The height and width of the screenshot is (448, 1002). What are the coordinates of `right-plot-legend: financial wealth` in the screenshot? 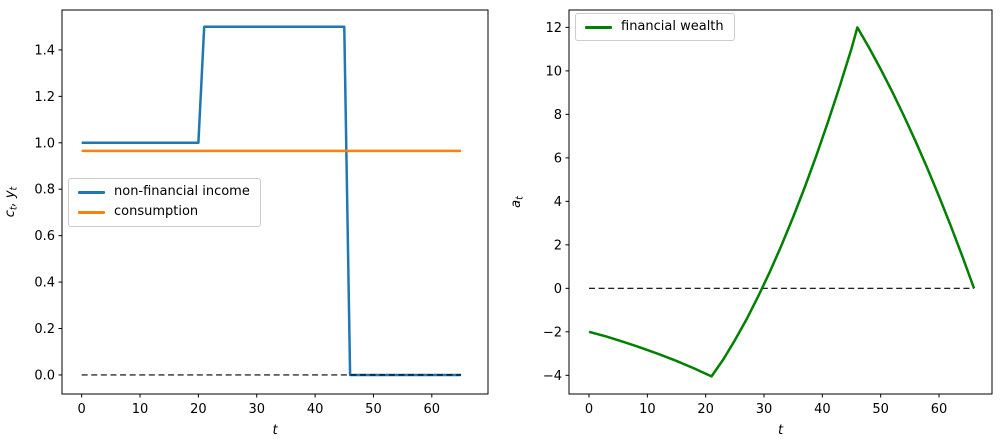 It's located at (655, 27).